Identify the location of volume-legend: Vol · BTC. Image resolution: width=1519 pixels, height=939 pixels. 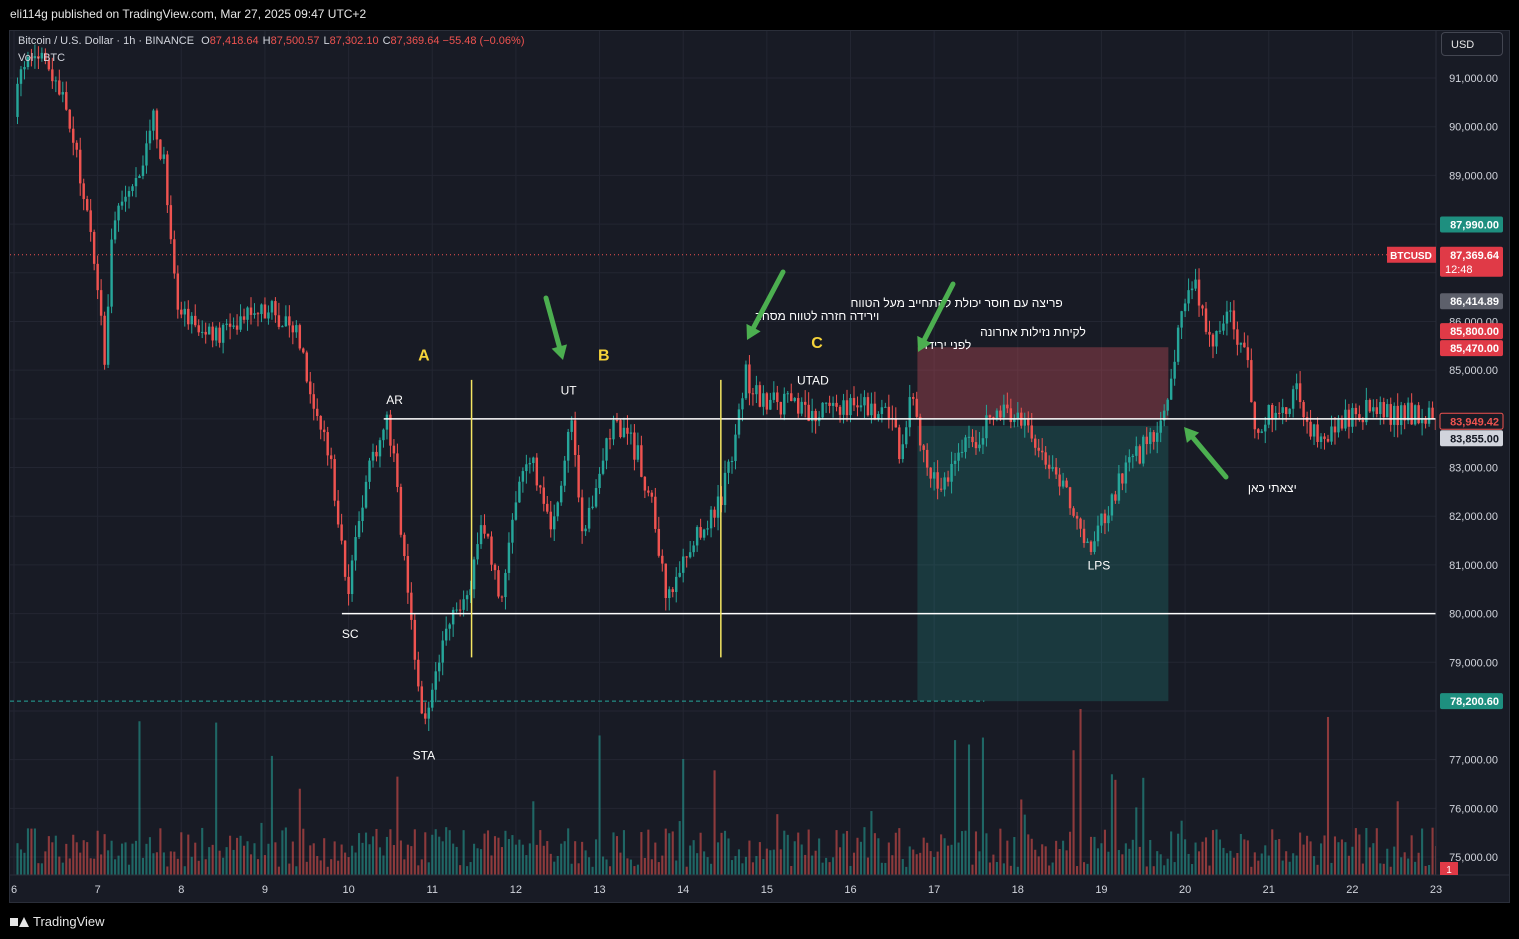
(42, 58).